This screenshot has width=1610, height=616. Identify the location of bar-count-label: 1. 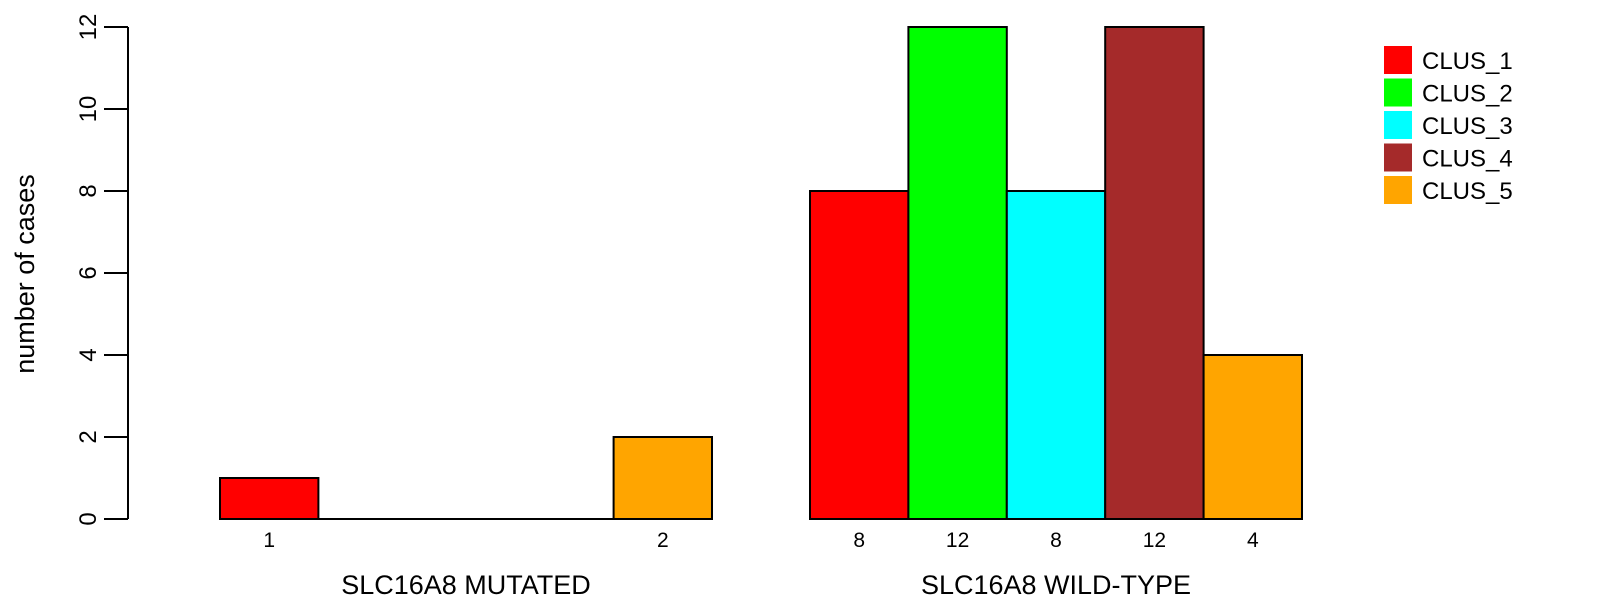
(269, 540).